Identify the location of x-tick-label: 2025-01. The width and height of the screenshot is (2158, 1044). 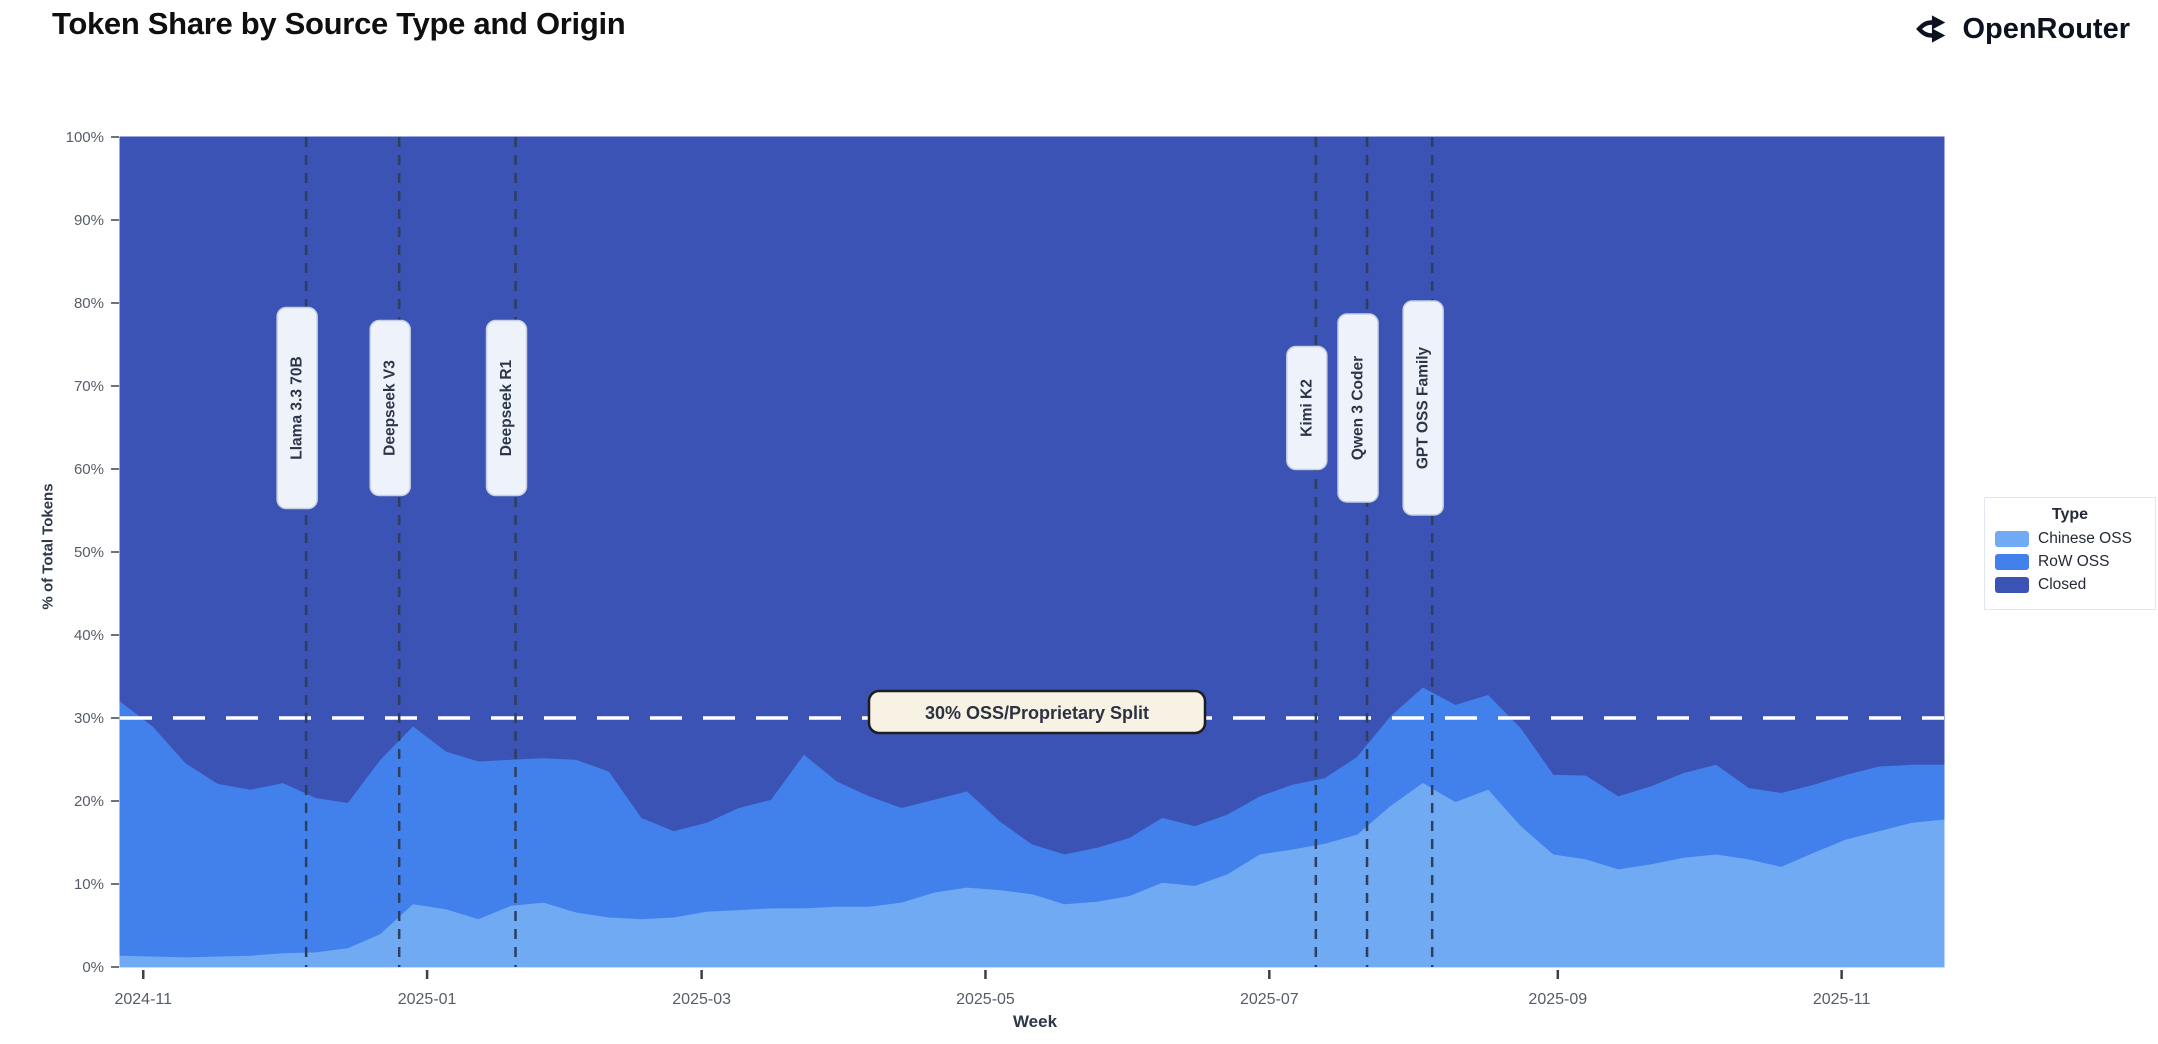
(427, 999).